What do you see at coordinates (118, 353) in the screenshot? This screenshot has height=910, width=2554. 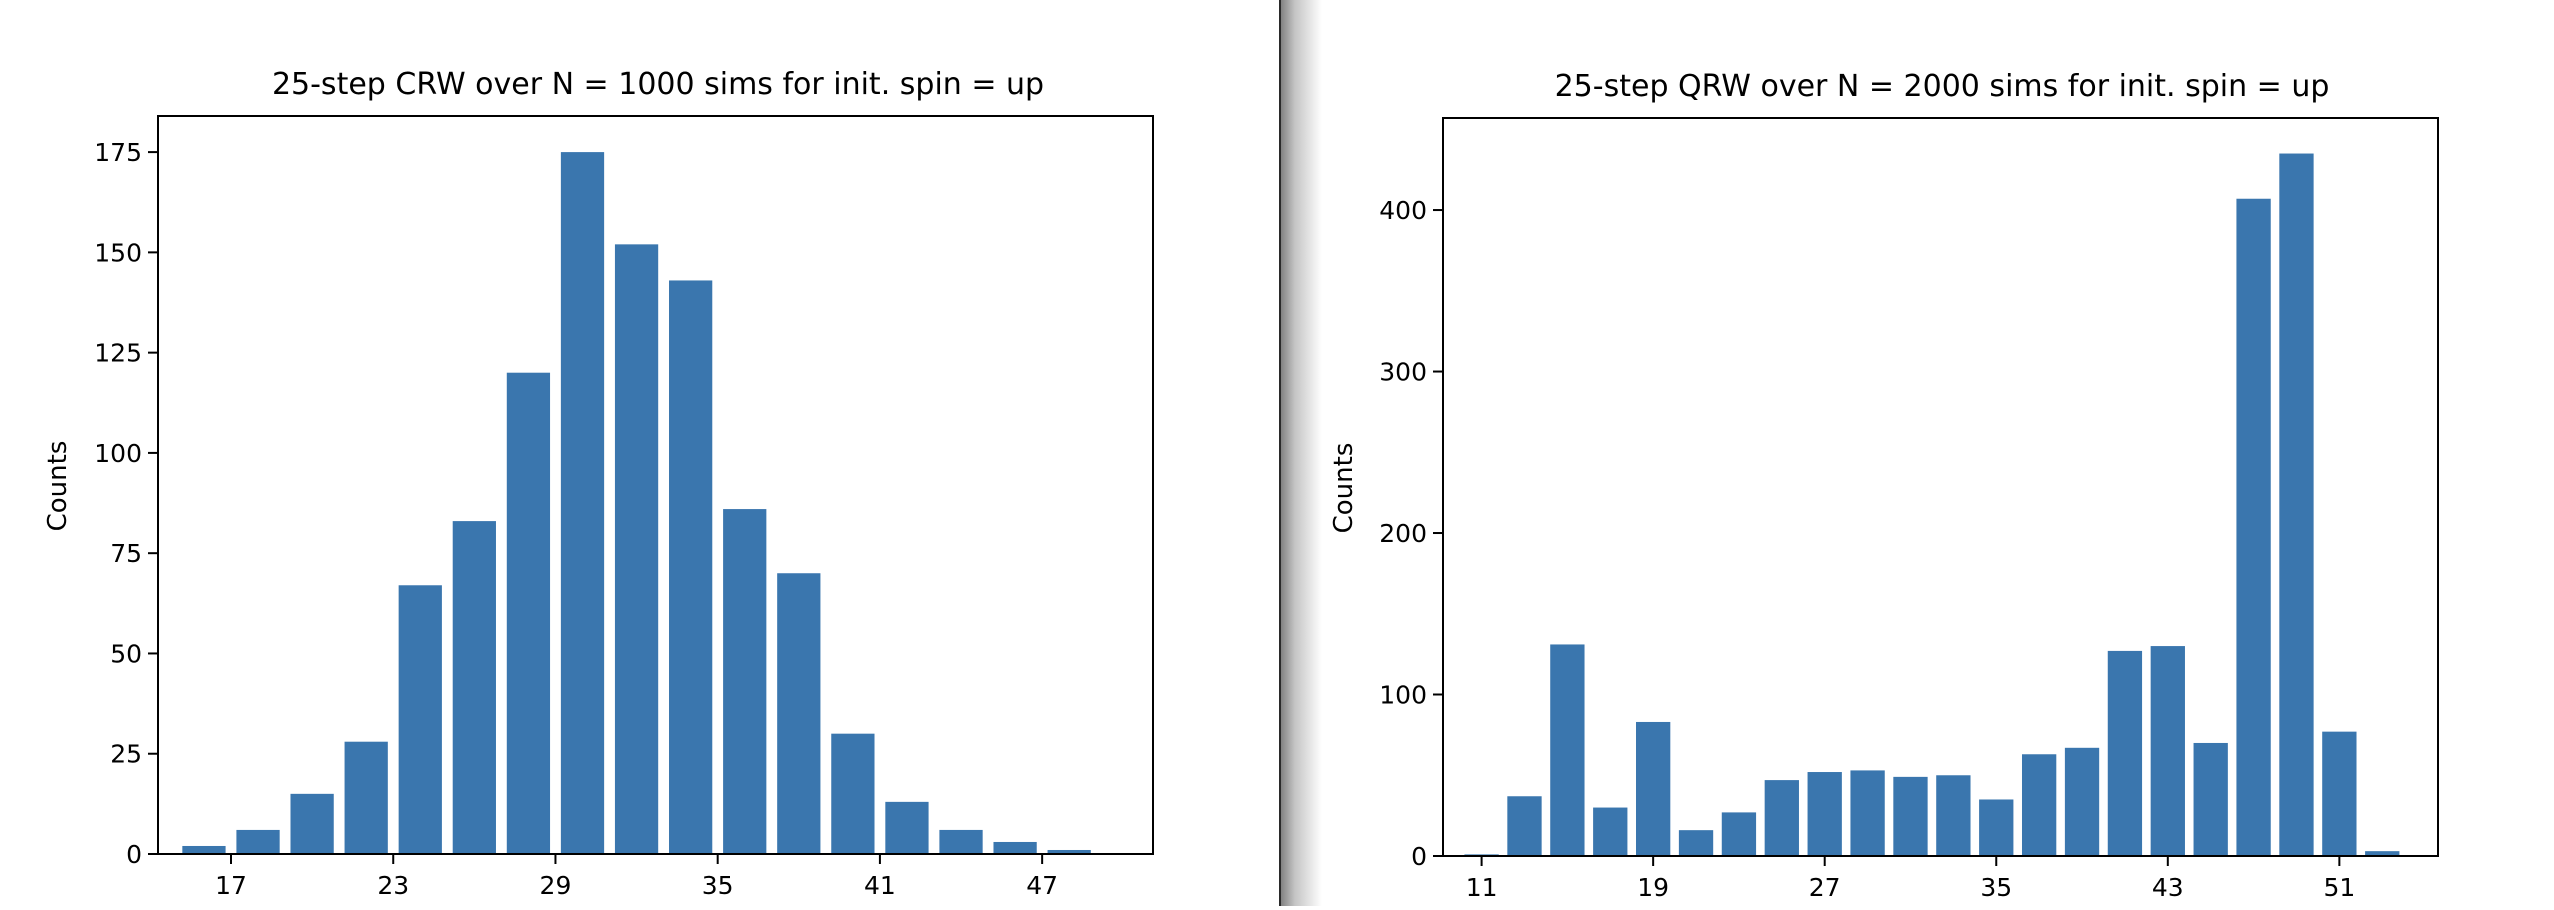 I see `y-tick-label: 125` at bounding box center [118, 353].